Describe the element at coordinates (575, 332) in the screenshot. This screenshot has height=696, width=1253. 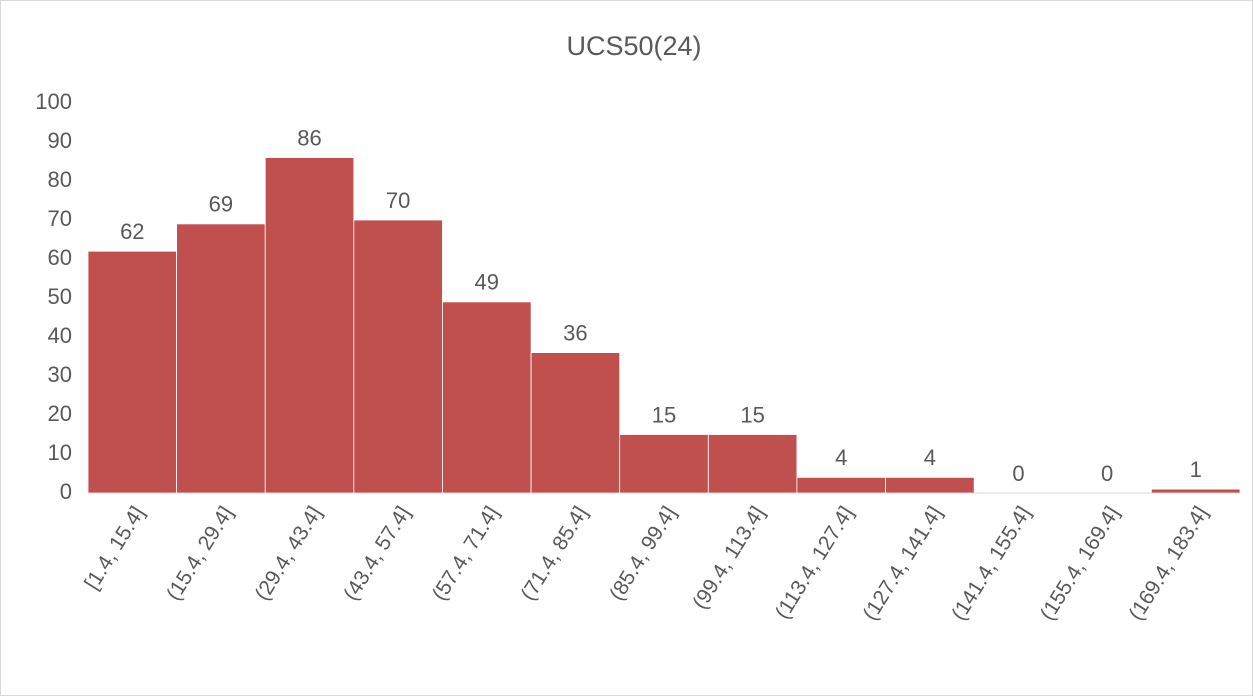
I see `value-label: 36` at that location.